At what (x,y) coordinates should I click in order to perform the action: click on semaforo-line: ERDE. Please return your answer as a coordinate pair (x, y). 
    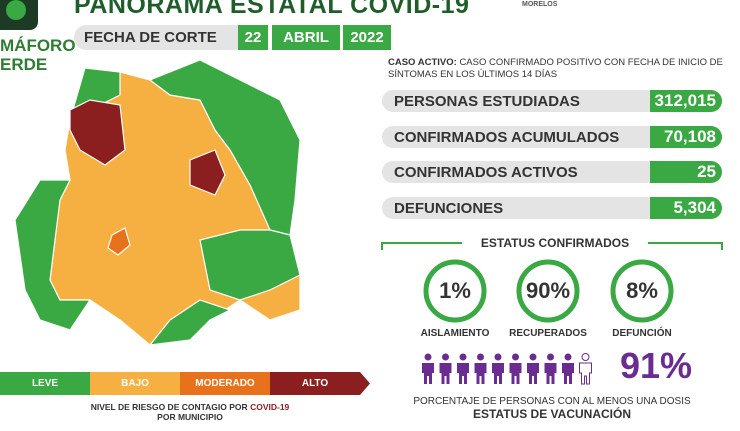
    Looking at the image, I should click on (24, 64).